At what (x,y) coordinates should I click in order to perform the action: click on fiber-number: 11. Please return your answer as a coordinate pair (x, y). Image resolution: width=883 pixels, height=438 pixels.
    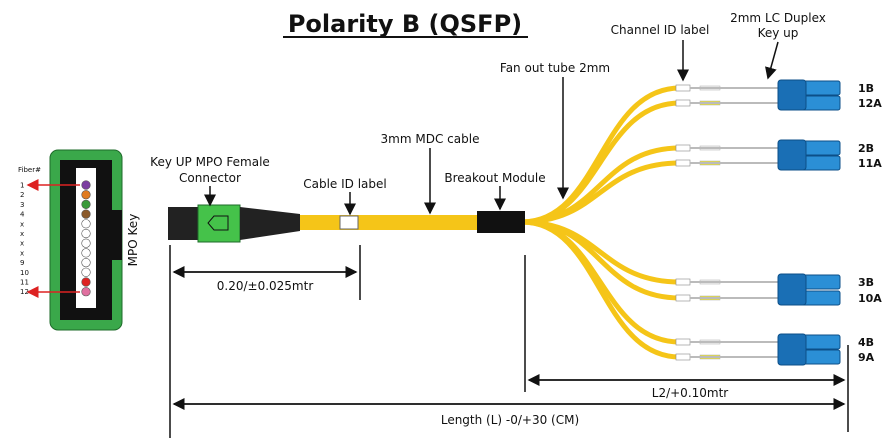
    Looking at the image, I should click on (24, 283).